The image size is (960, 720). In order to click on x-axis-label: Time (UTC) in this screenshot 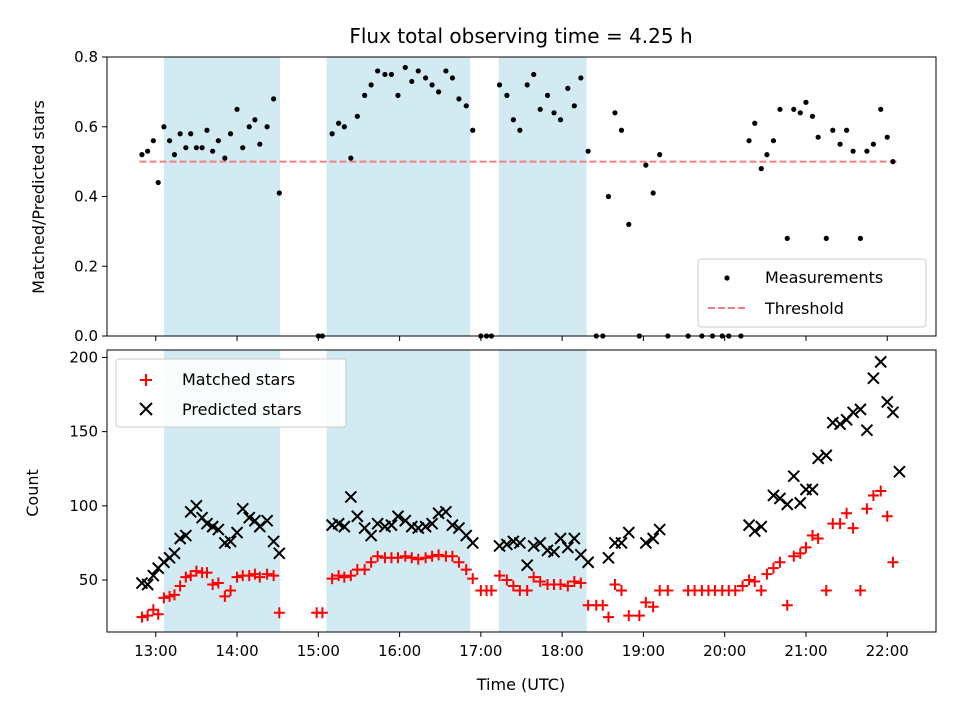, I will do `click(520, 684)`.